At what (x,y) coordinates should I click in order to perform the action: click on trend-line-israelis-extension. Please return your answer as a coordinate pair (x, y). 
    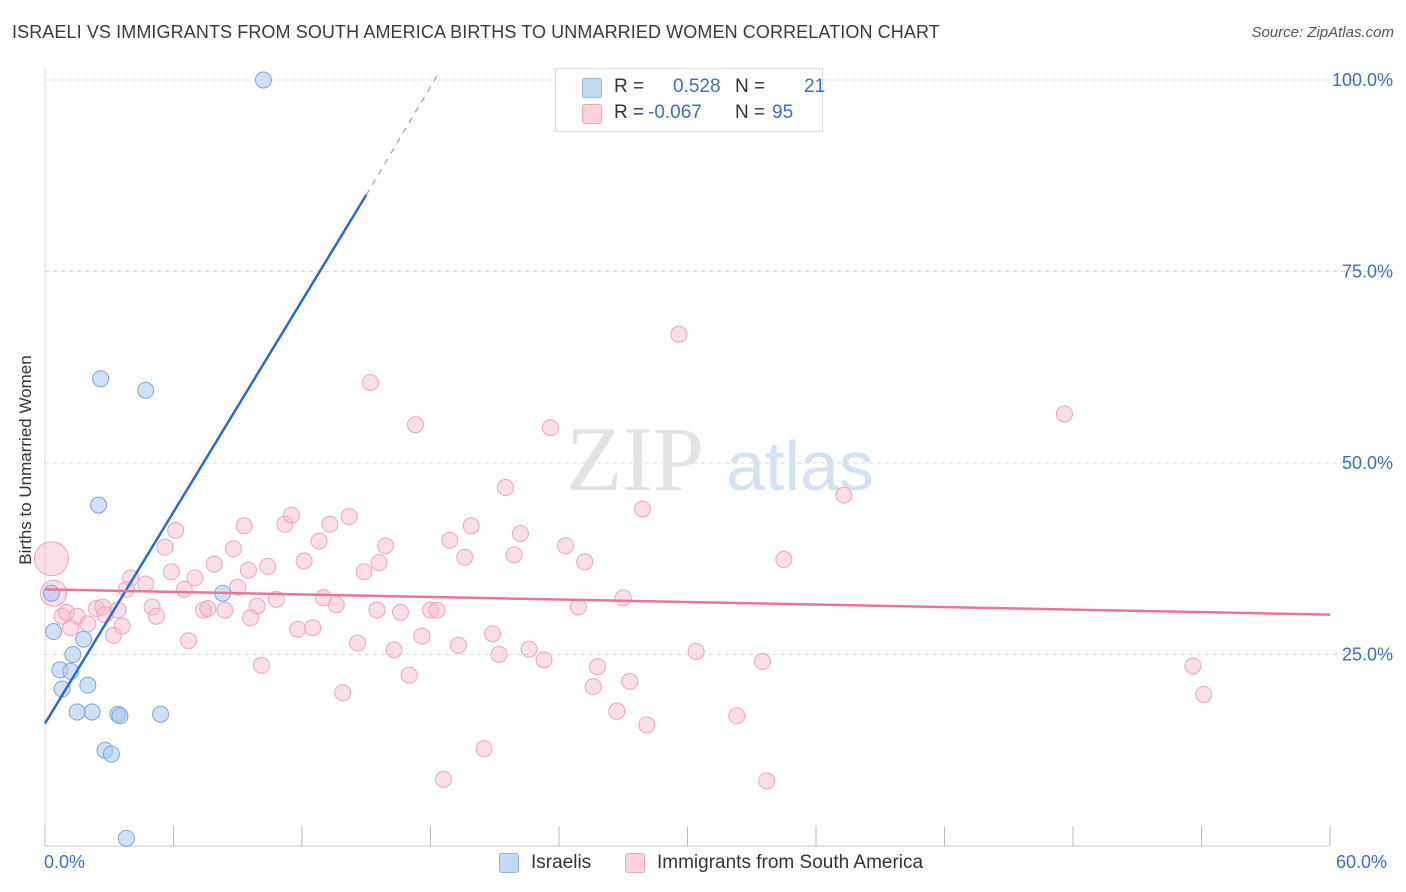
    Looking at the image, I should click on (402, 134).